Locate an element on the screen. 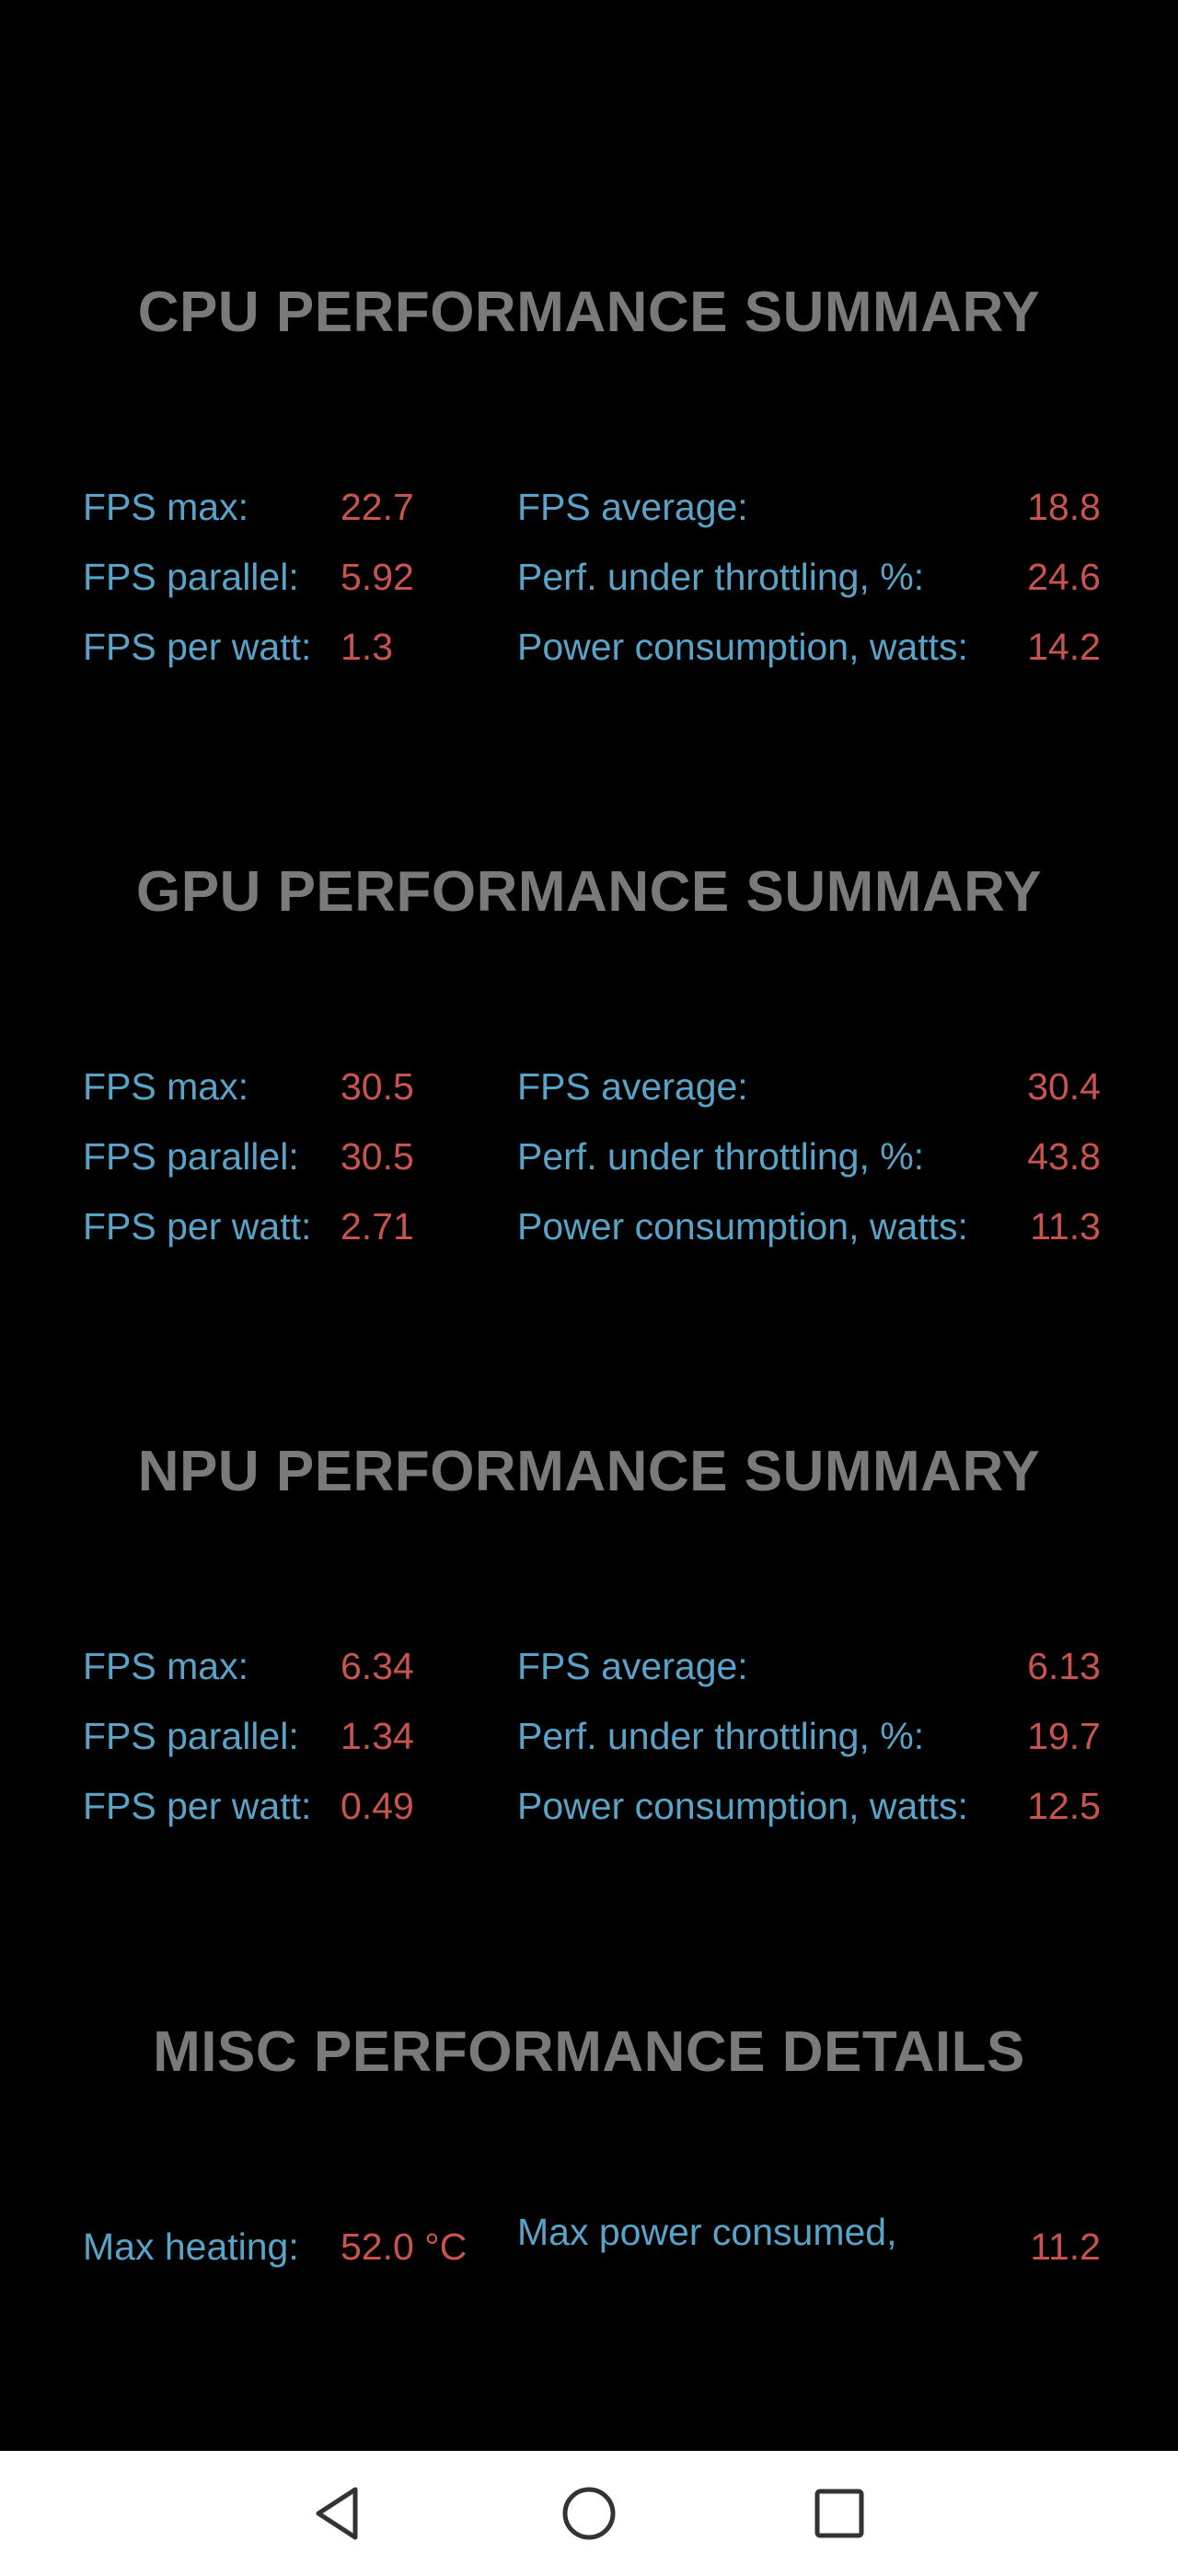 The height and width of the screenshot is (2576, 1178). max-heating-value: 52.0 °C is located at coordinates (404, 2246).